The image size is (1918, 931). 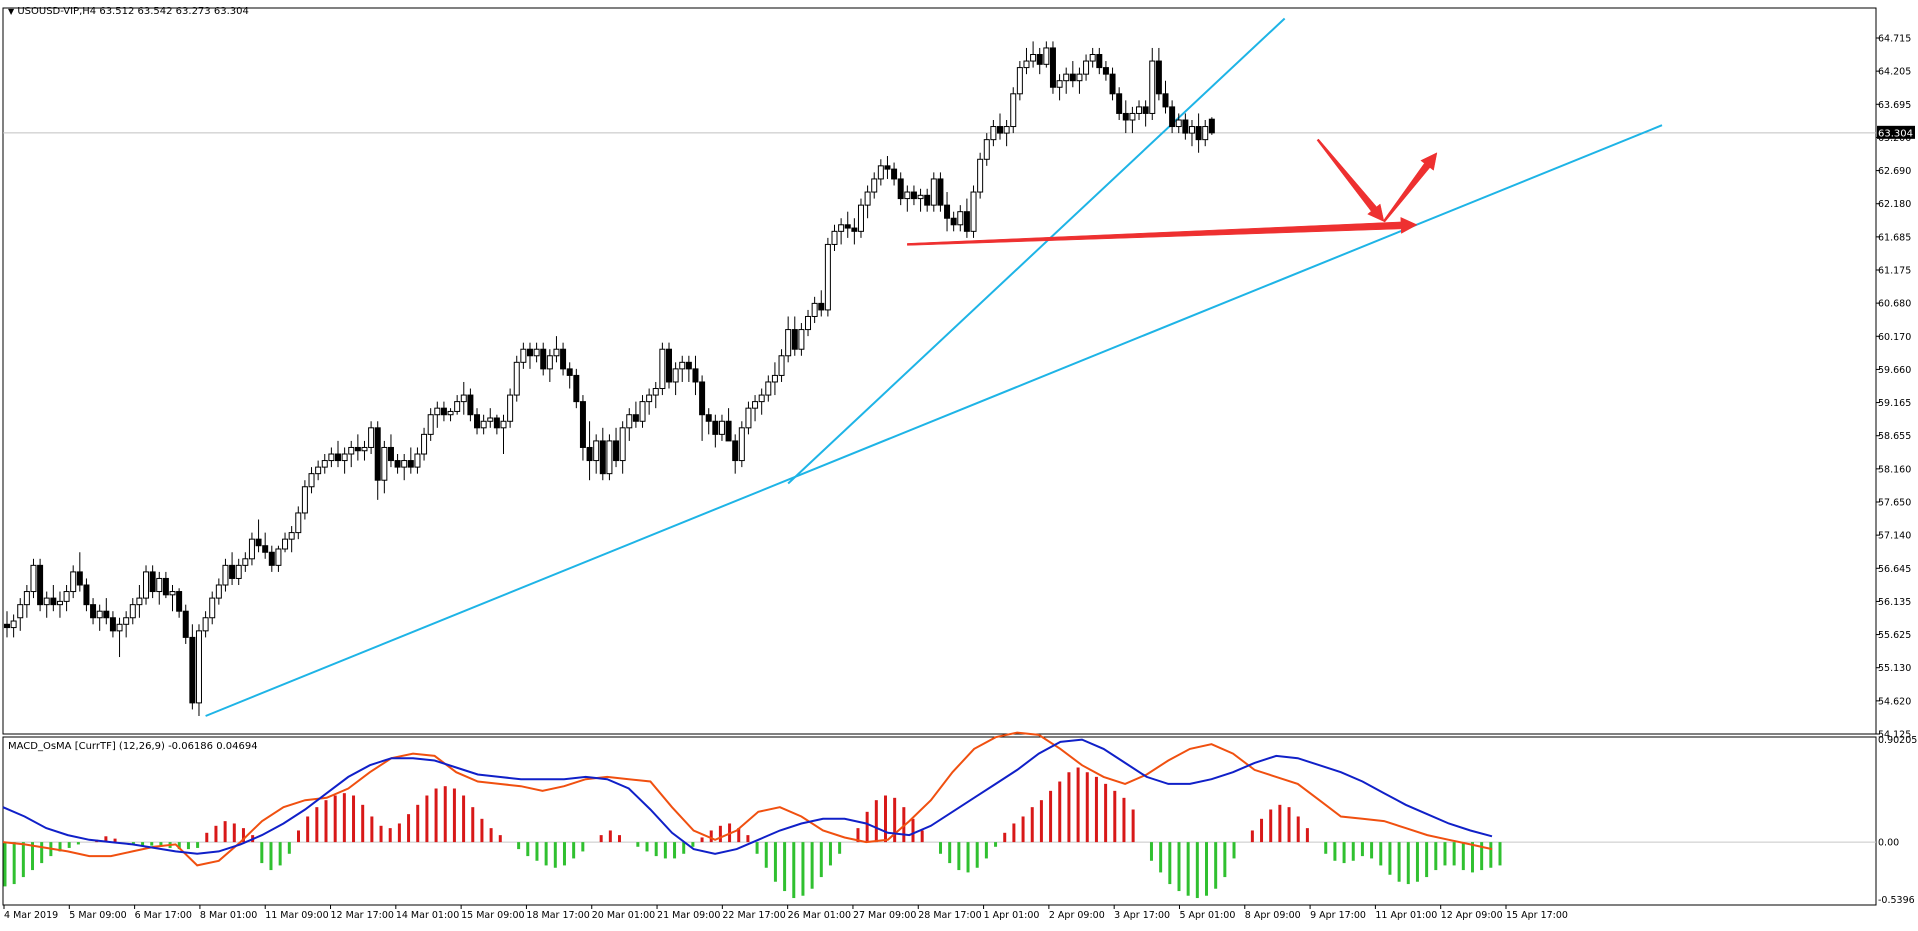 I want to click on time-tick-label: 5 Mar 09:00, so click(x=97, y=915).